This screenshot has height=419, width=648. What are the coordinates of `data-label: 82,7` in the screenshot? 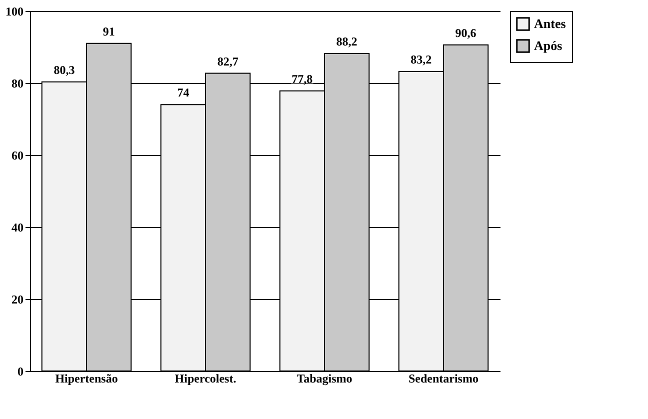 It's located at (227, 61).